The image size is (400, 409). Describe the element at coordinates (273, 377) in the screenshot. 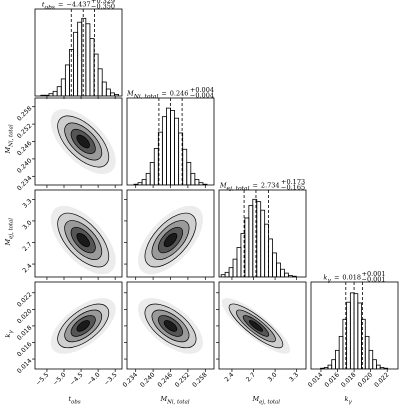

I see `x-tick-label: 3.0` at that location.